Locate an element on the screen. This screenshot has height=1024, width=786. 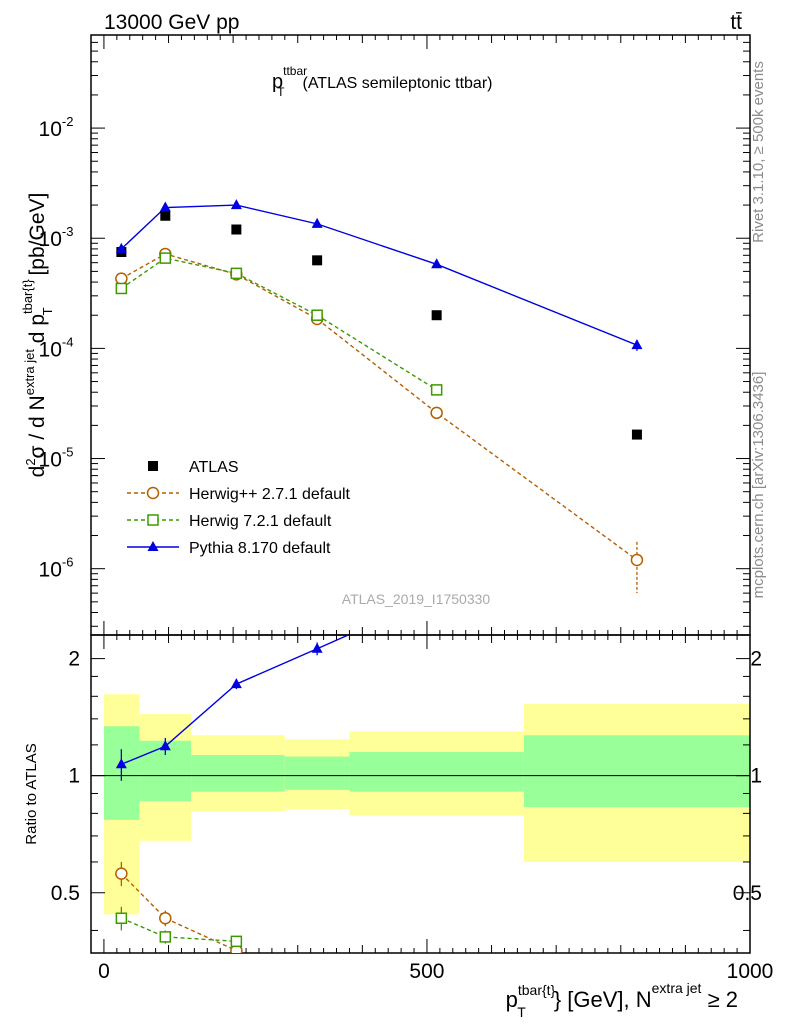
title-superscript: ttbar is located at coordinates (295, 71).